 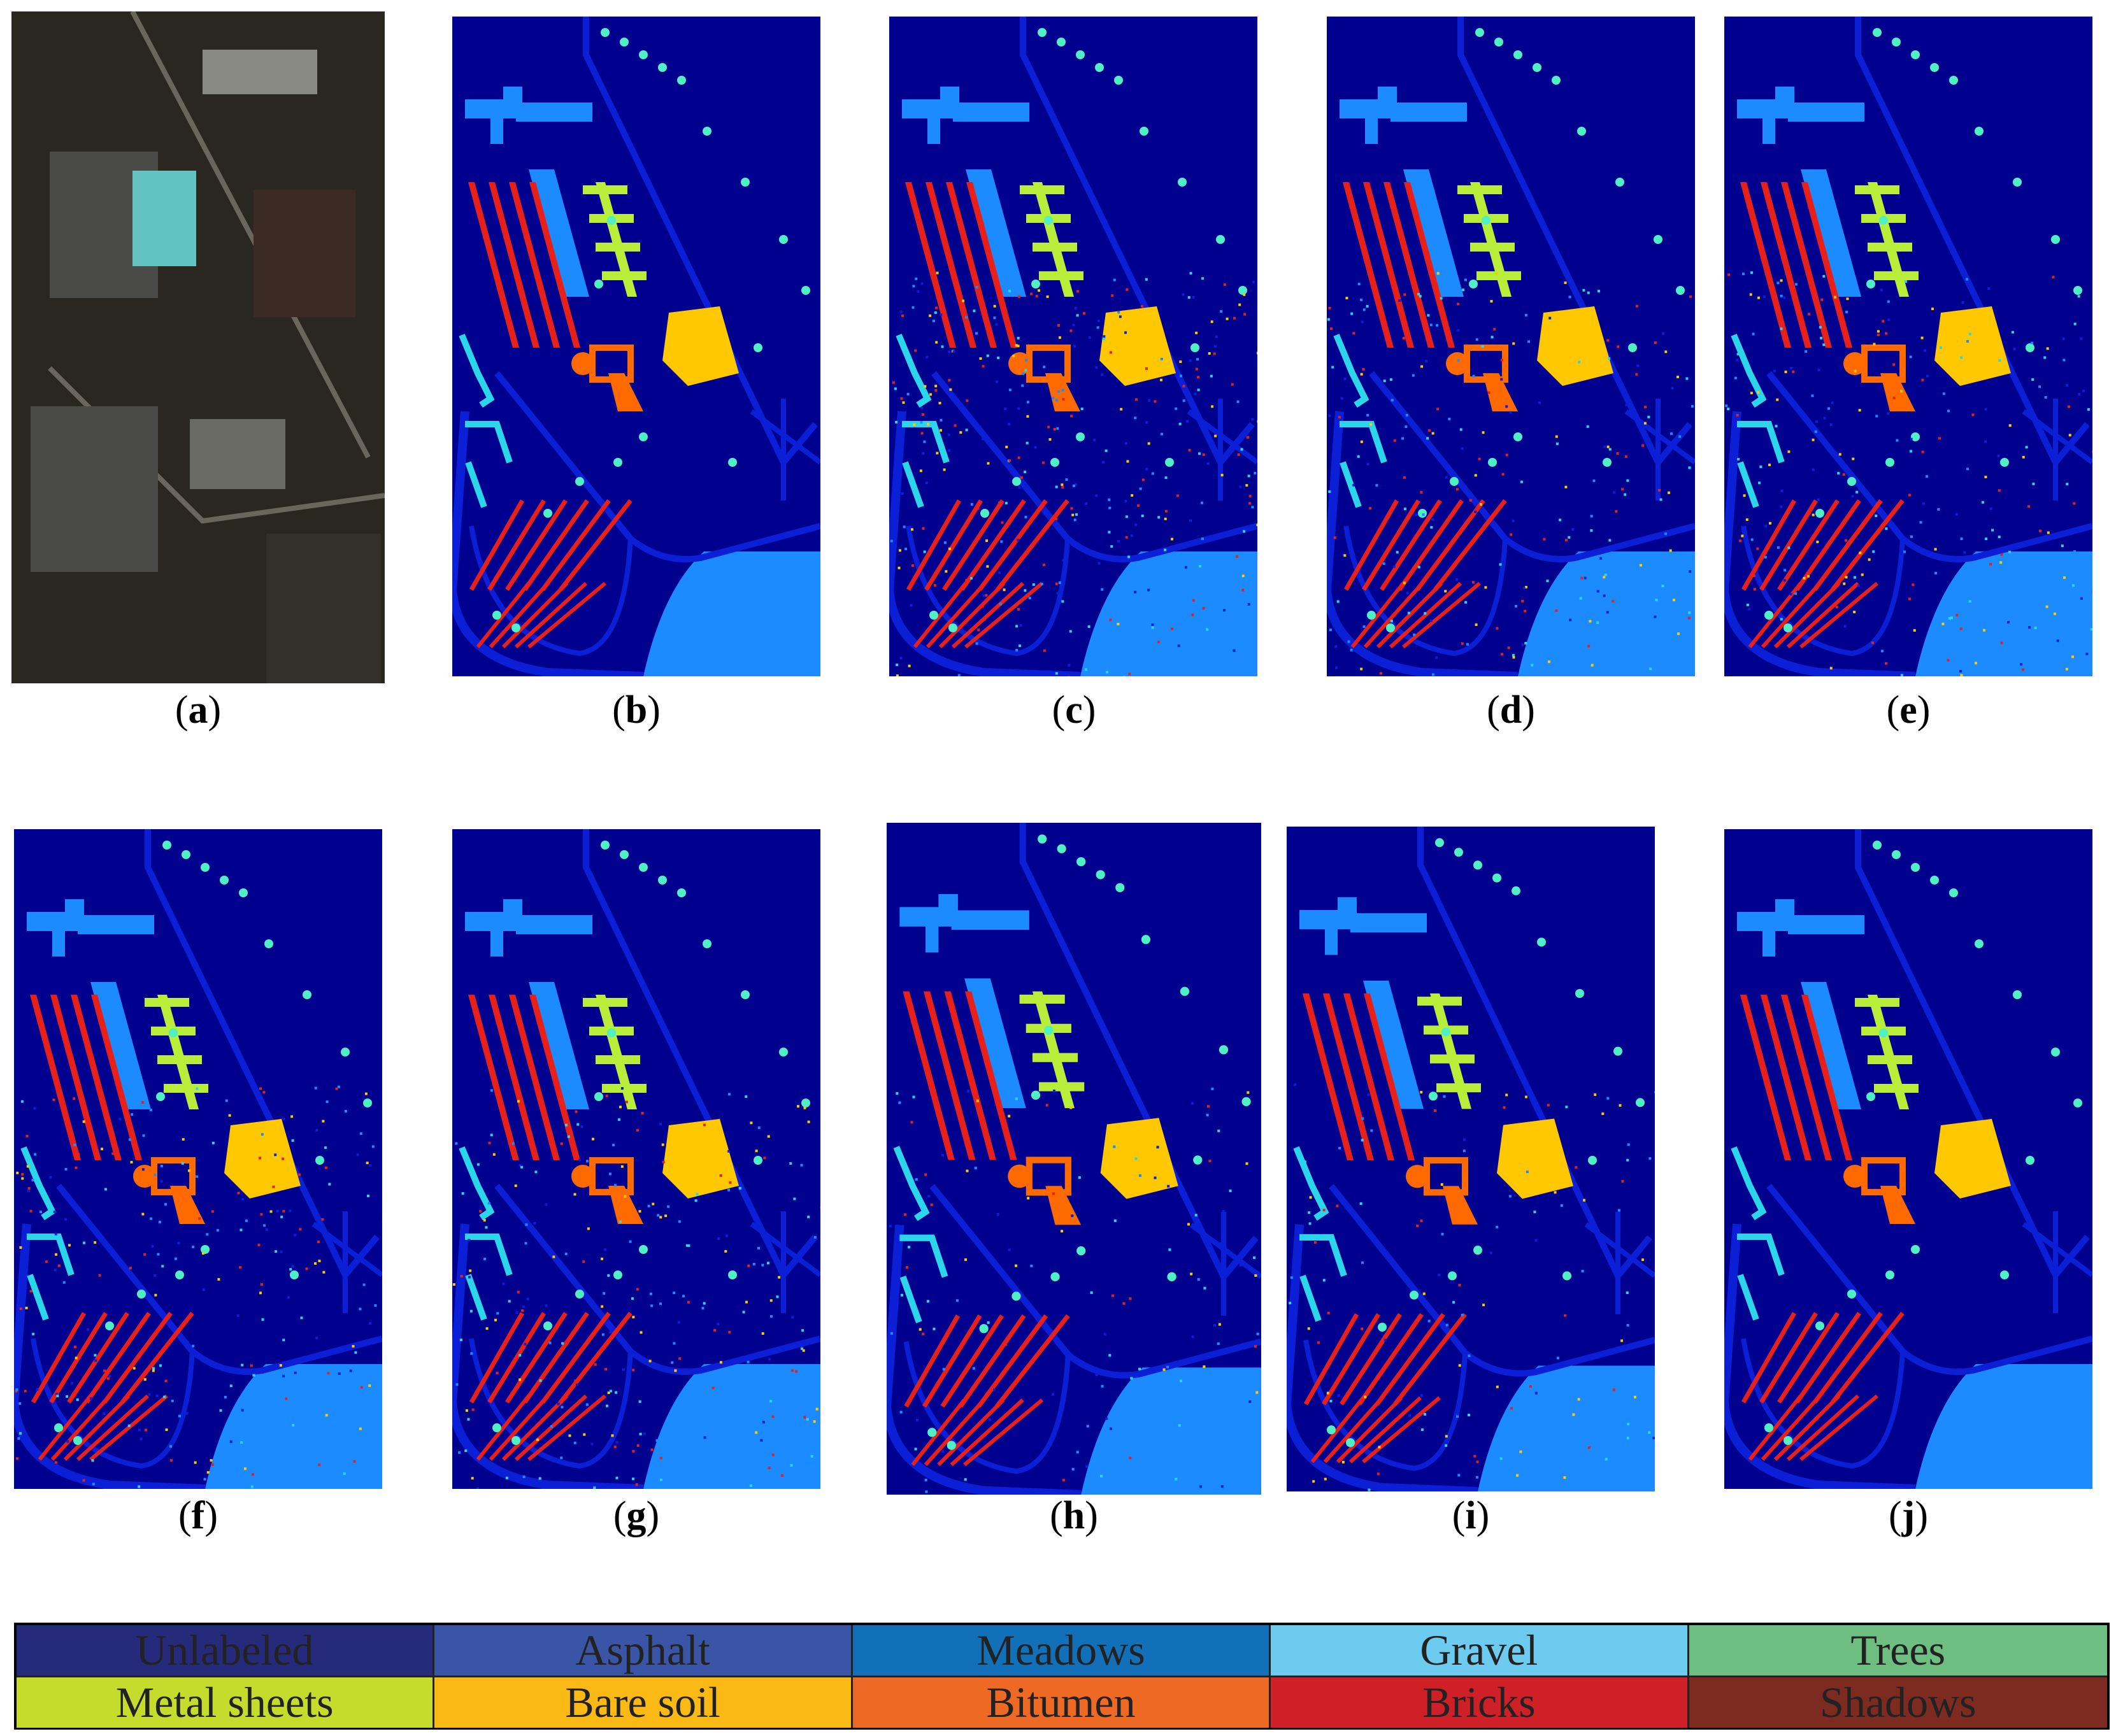 I want to click on legend-item: Bricks, so click(x=1480, y=1702).